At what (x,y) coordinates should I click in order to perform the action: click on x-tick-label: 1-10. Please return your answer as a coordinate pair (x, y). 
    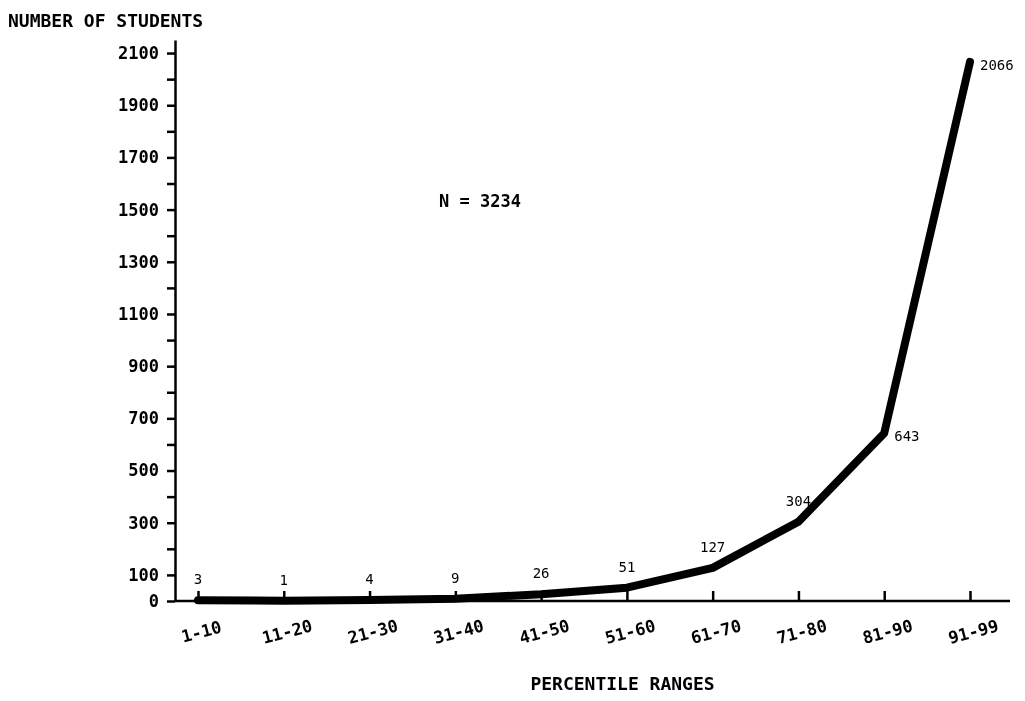
    Looking at the image, I should click on (201, 631).